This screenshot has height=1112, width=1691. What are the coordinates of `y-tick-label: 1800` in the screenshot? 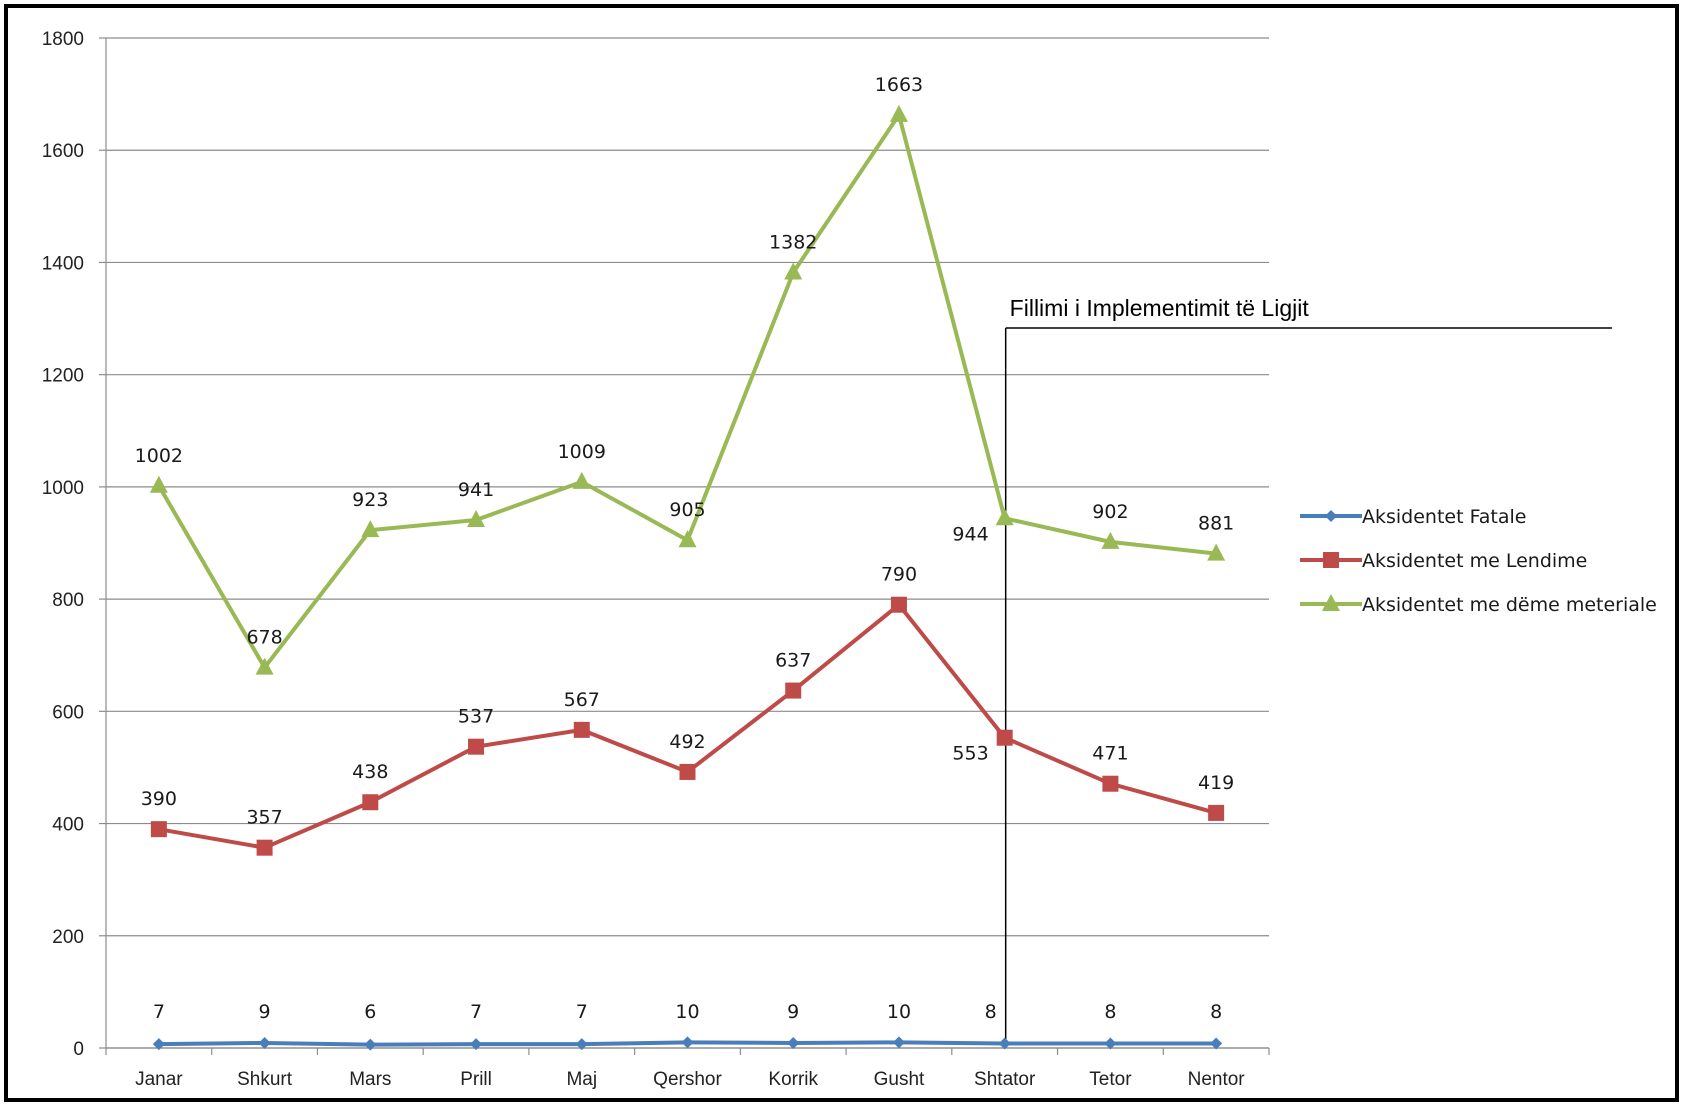 It's located at (63, 39).